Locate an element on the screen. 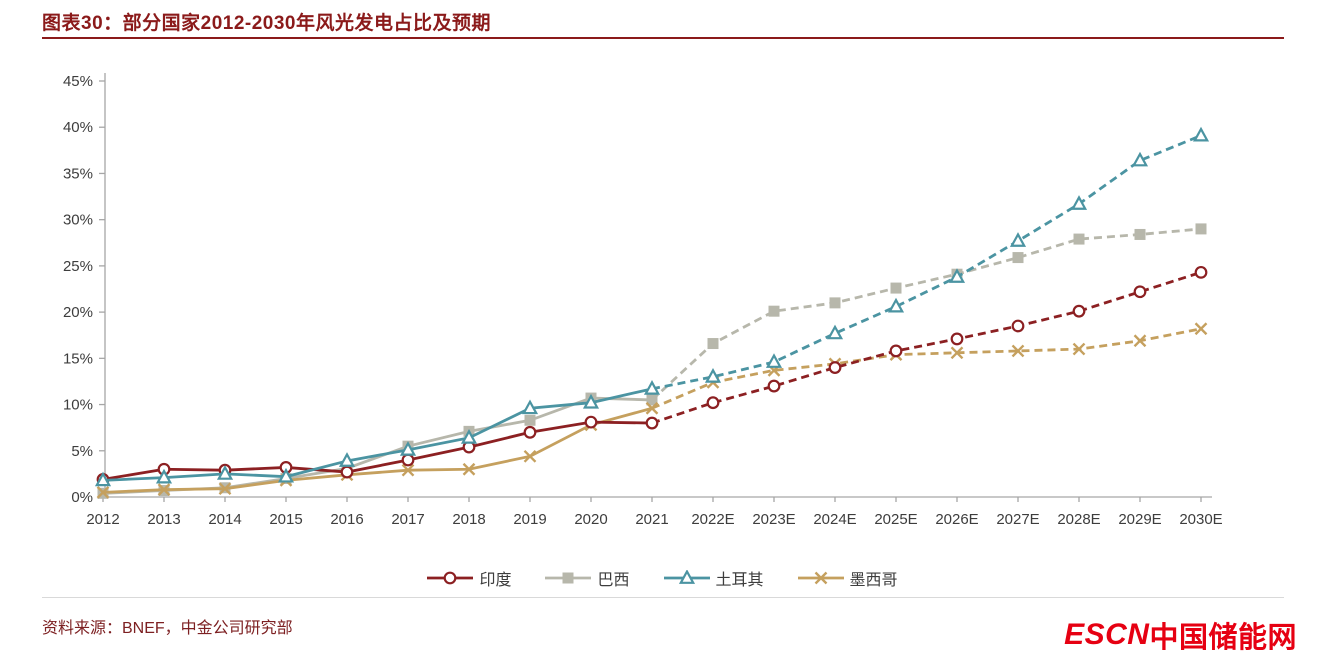 This screenshot has height=664, width=1325. legend-label: 印度 is located at coordinates (495, 580).